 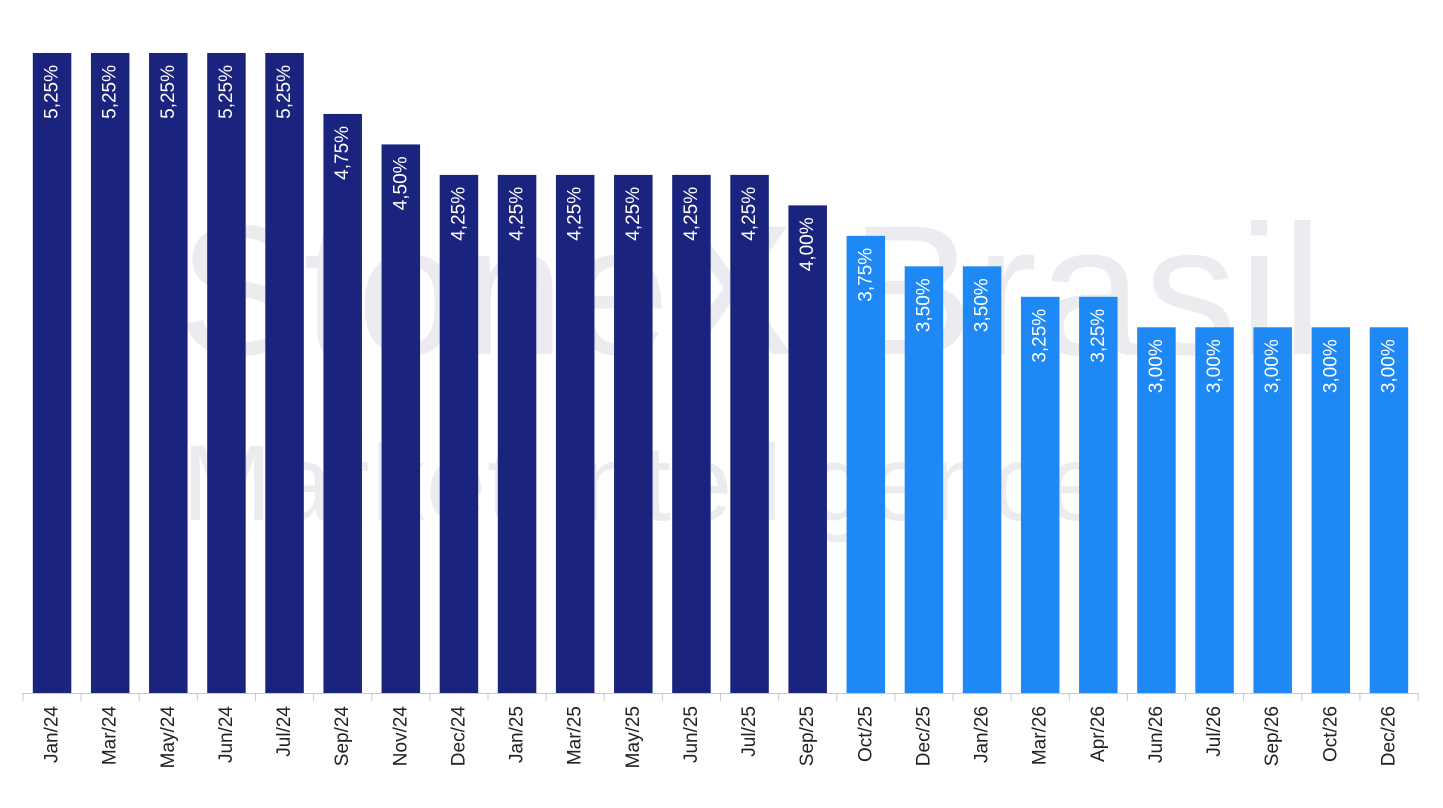 What do you see at coordinates (168, 737) in the screenshot?
I see `x-tick-label: May/24` at bounding box center [168, 737].